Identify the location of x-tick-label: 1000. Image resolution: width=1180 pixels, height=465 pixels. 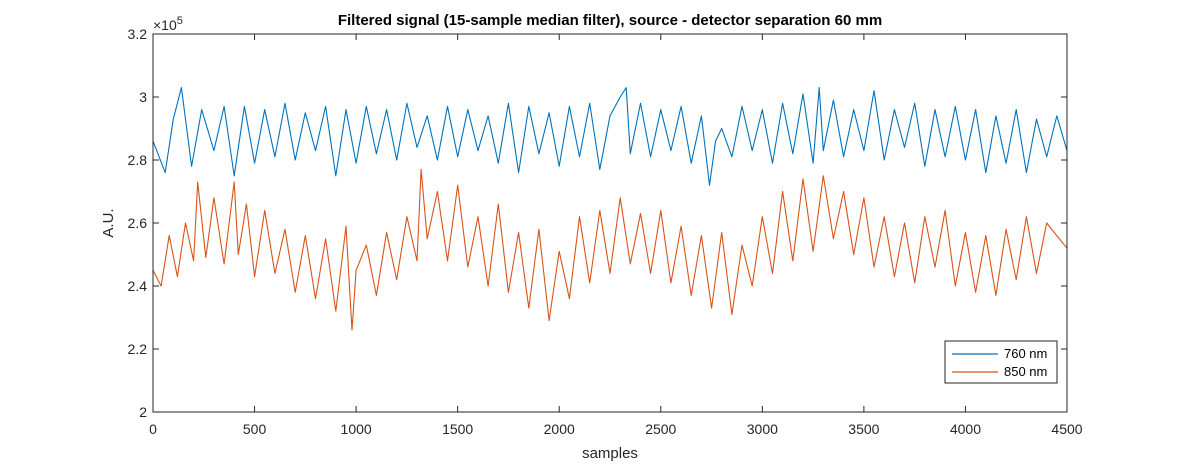
(356, 429).